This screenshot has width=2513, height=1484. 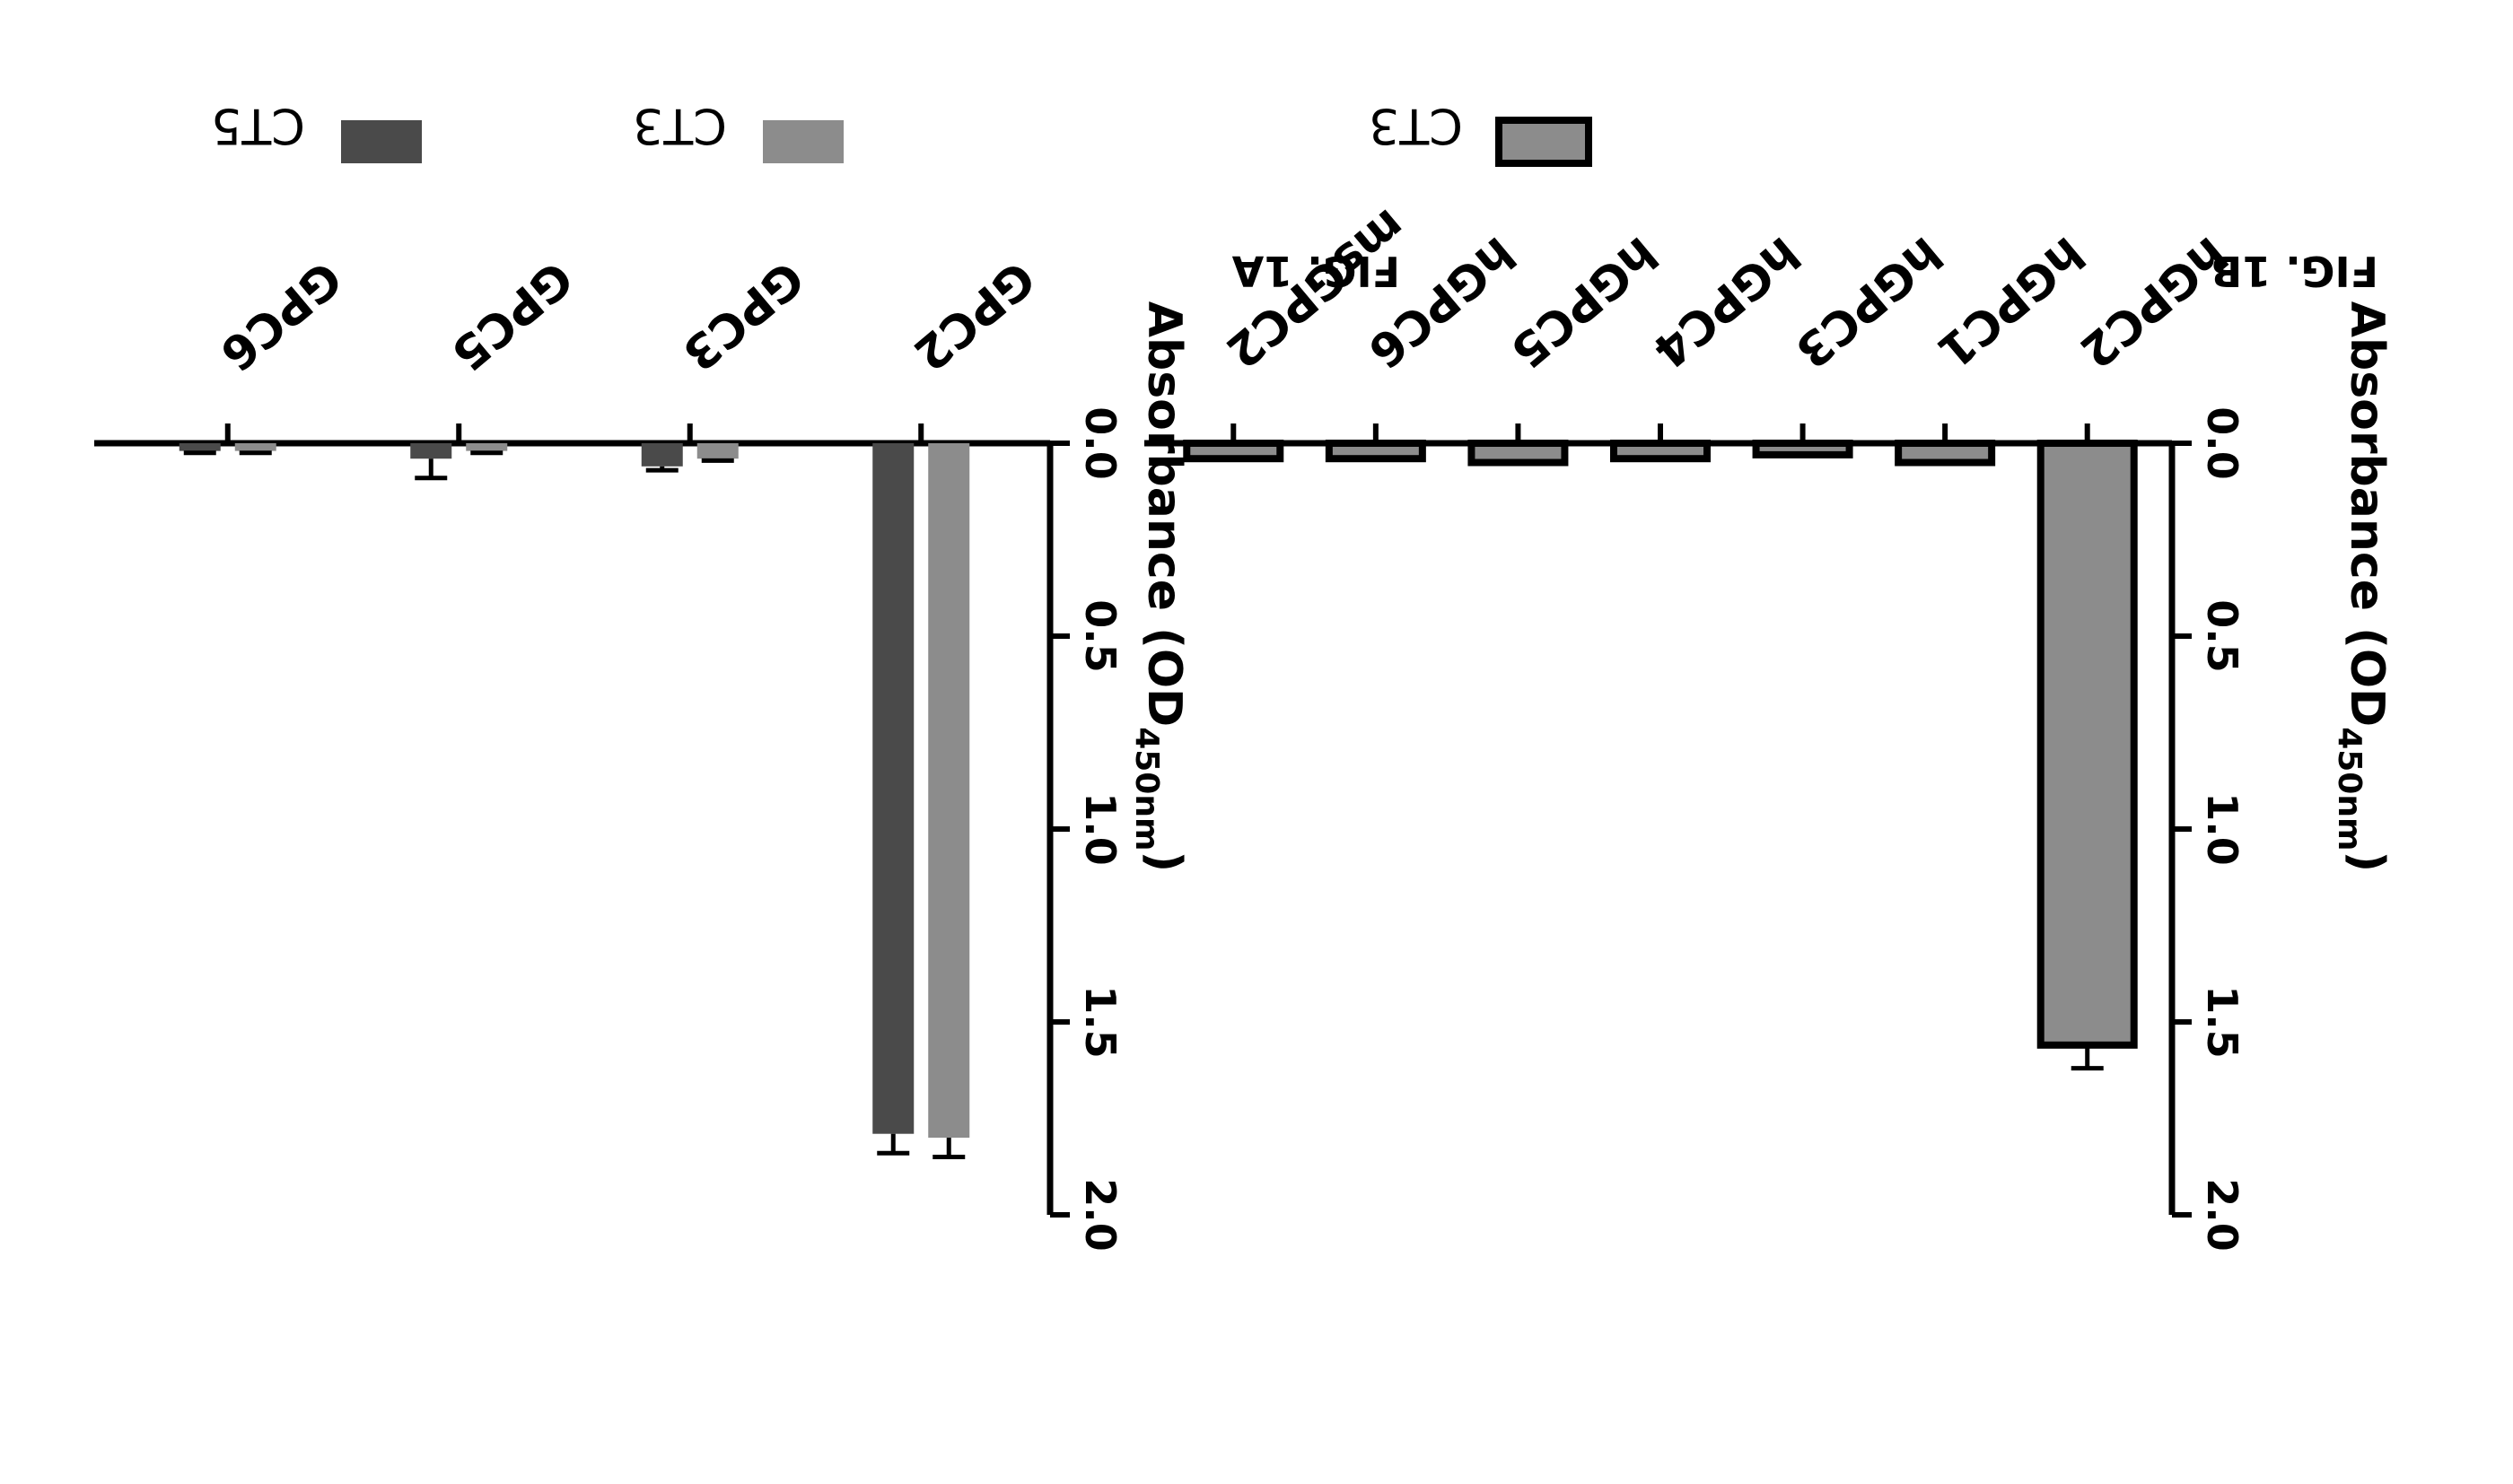 What do you see at coordinates (381, 141) in the screenshot?
I see `a-legend-swatch-ct5` at bounding box center [381, 141].